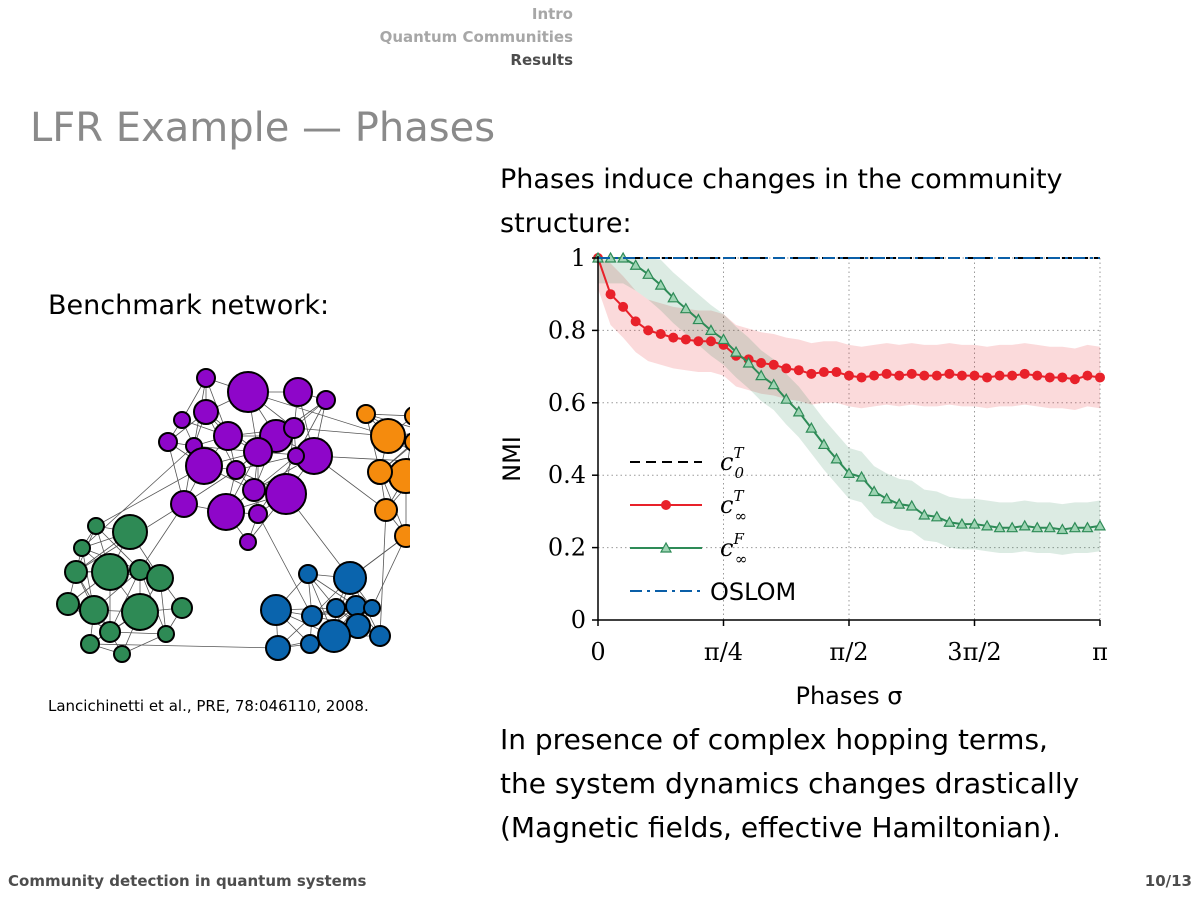 This screenshot has height=900, width=1200. I want to click on conclusion-line-1: In presence of complex hopping terms,, so click(774, 739).